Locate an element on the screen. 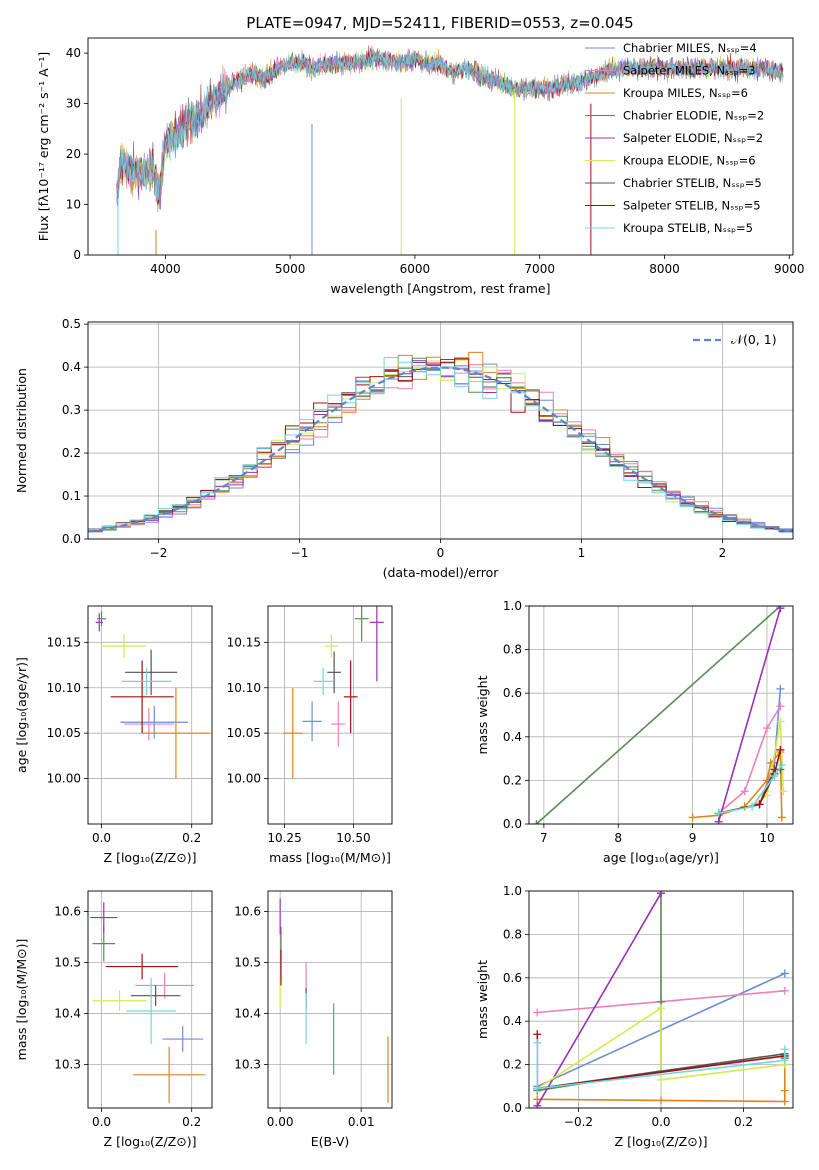  axes-frame is located at coordinates (150, 999).